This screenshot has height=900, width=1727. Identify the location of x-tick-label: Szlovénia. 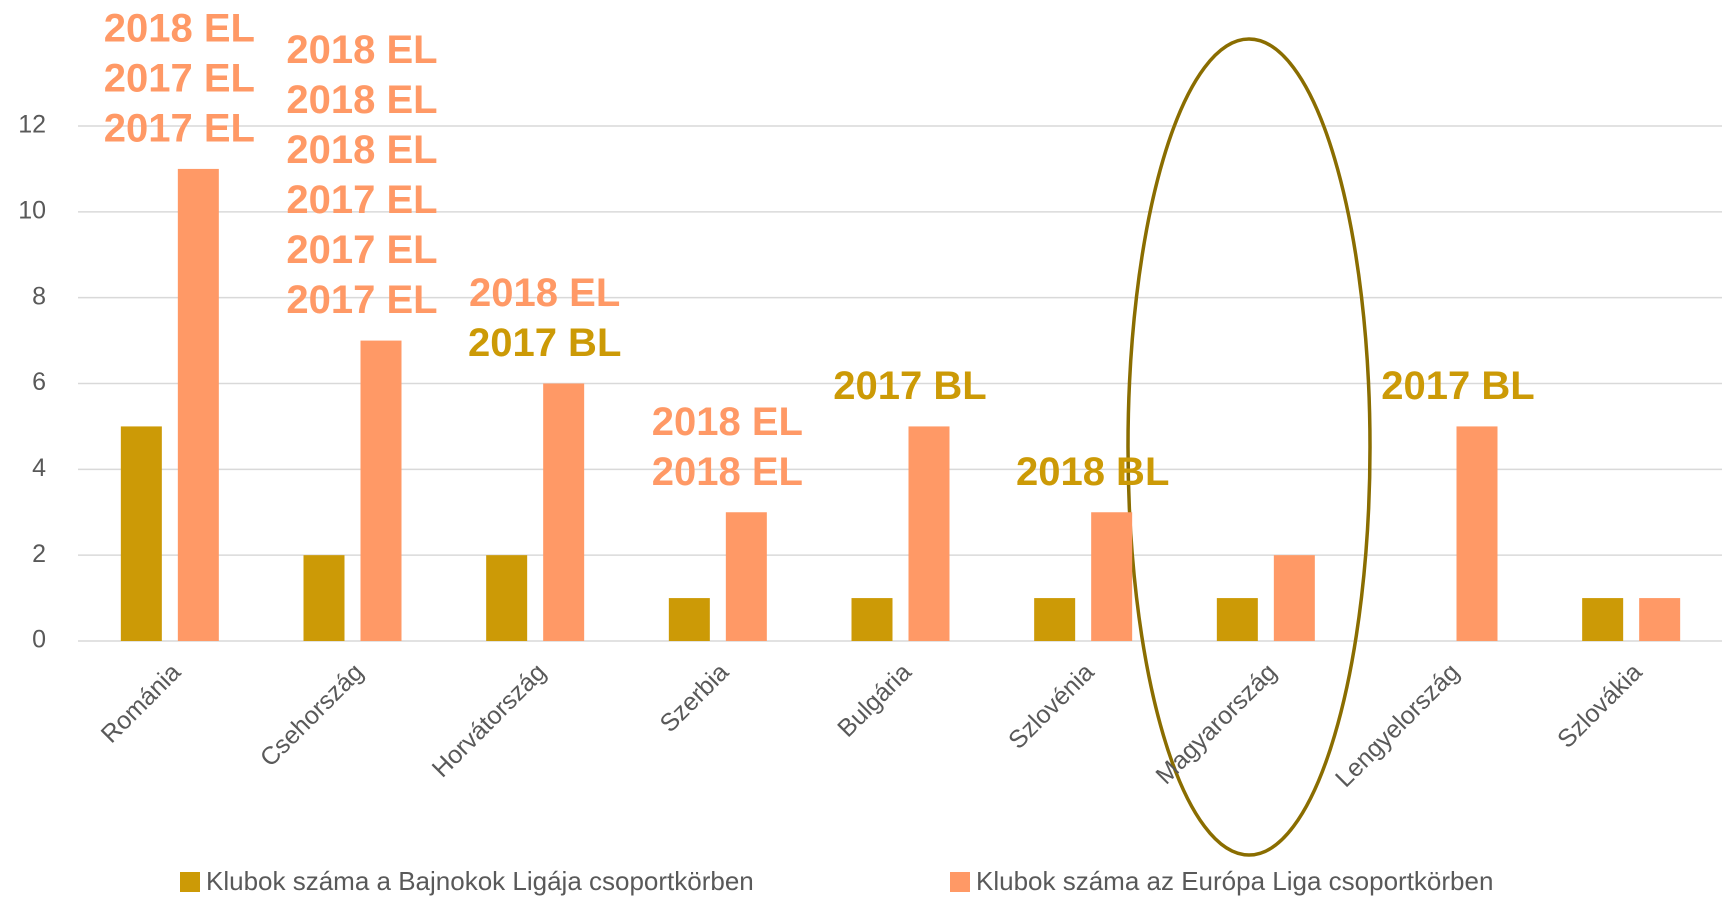
(1051, 706).